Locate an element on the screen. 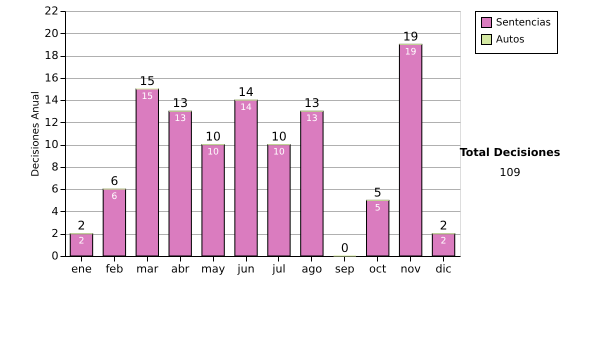 The width and height of the screenshot is (600, 340). y-tick-label: 20 is located at coordinates (51, 33).